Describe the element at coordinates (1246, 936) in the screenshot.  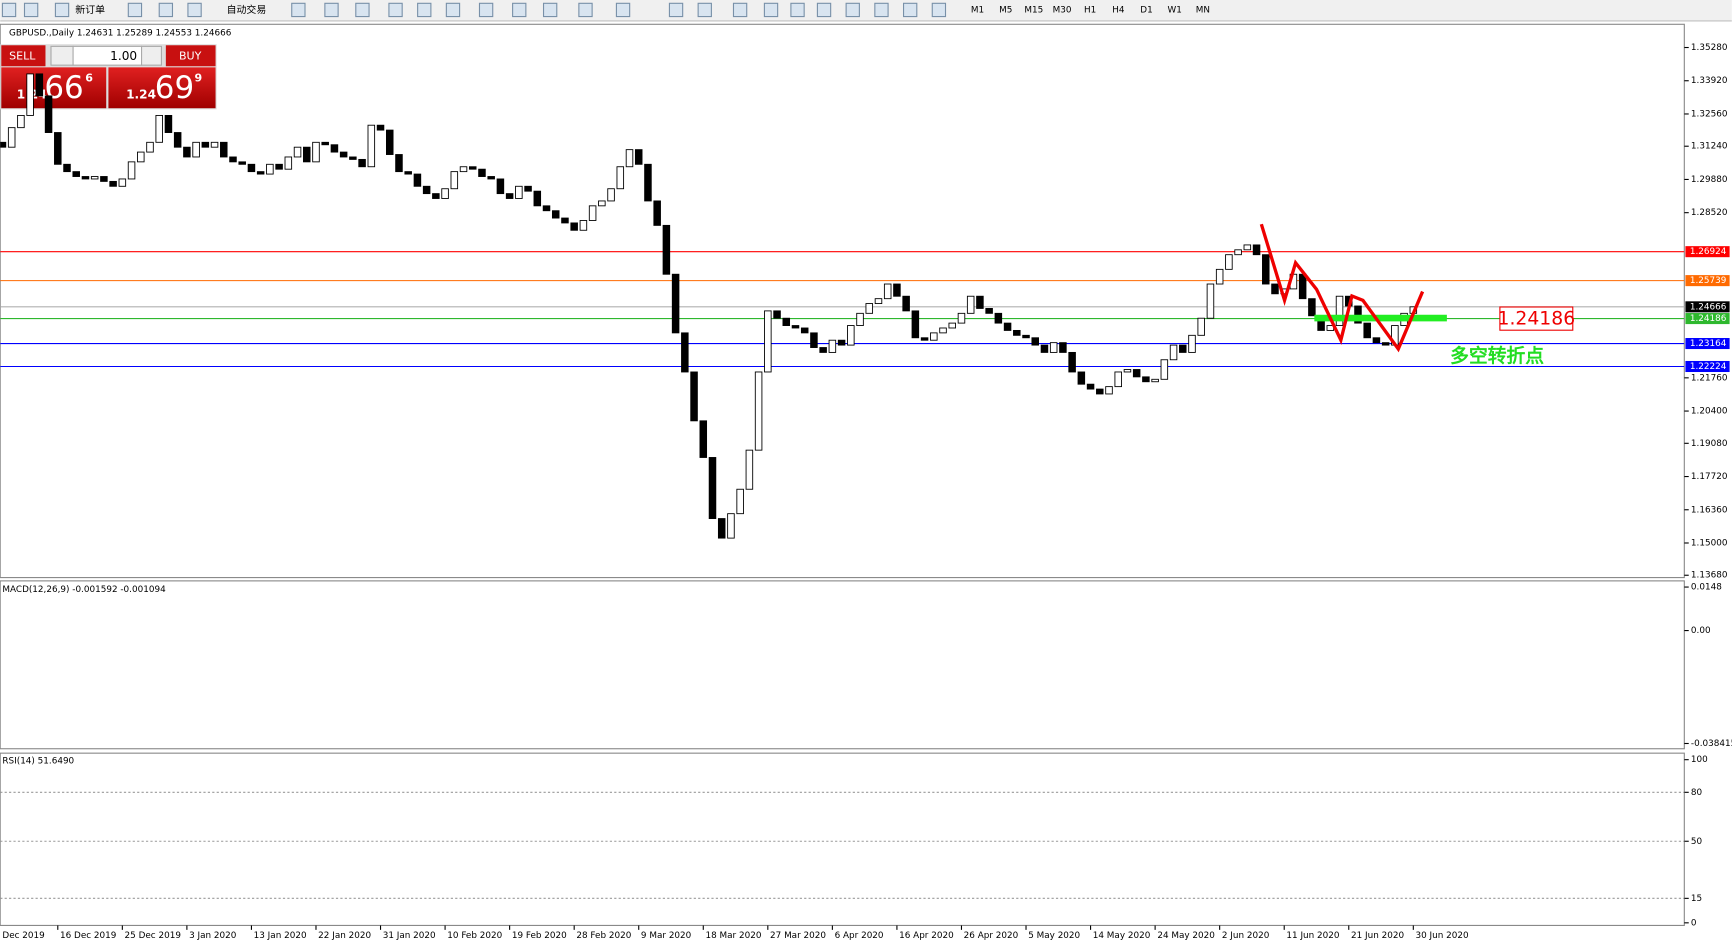
I see `x-tick-label: 2 Jun 2020` at that location.